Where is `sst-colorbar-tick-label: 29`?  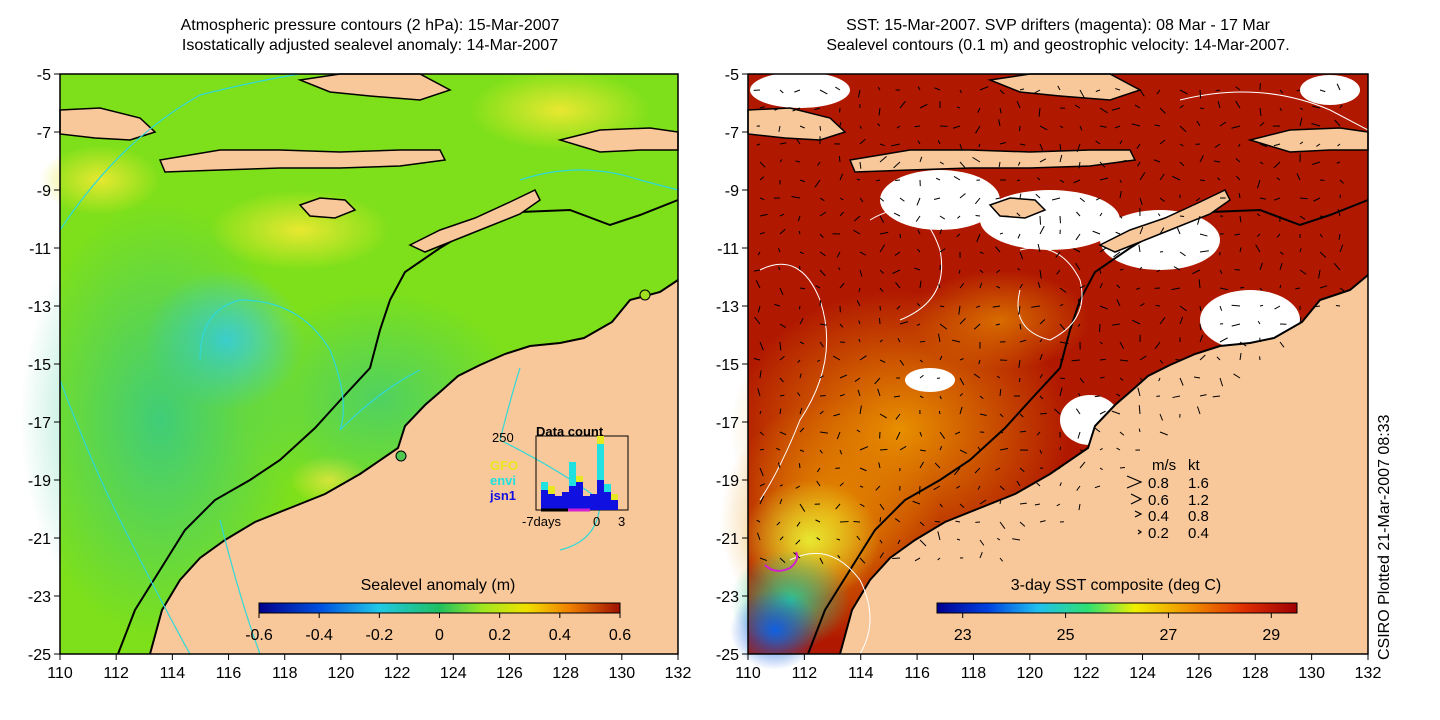
sst-colorbar-tick-label: 29 is located at coordinates (1271, 635).